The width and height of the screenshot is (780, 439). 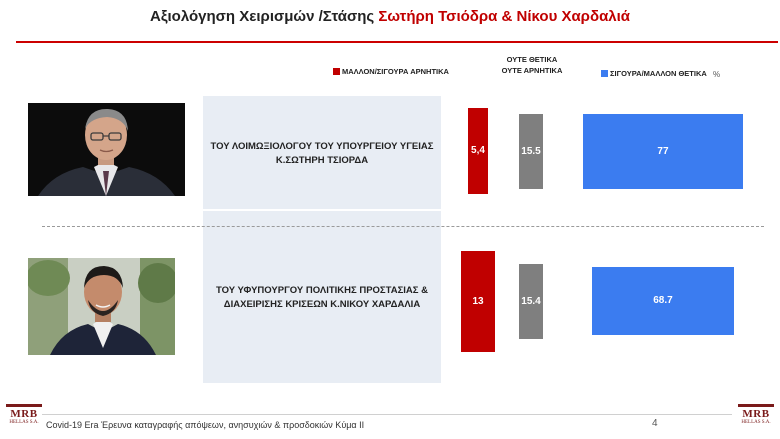 I want to click on bar-label-neutral-1: 15.5, so click(x=531, y=151).